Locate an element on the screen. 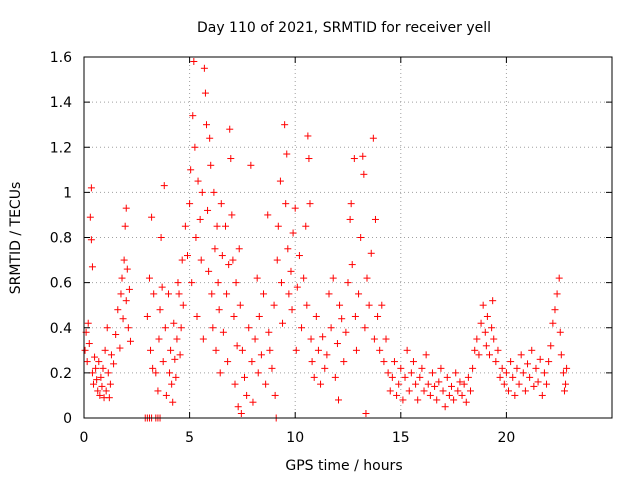 Image resolution: width=640 pixels, height=480 pixels. y-tick-label: 0.2 is located at coordinates (61, 374).